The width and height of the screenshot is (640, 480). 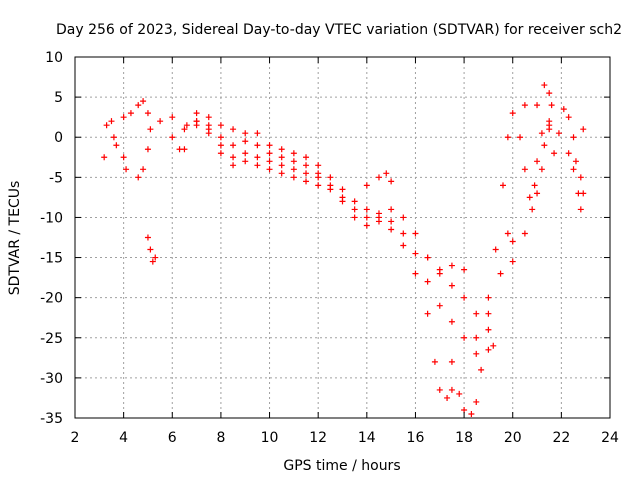 What do you see at coordinates (51, 259) in the screenshot?
I see `y-tick-label: -15` at bounding box center [51, 259].